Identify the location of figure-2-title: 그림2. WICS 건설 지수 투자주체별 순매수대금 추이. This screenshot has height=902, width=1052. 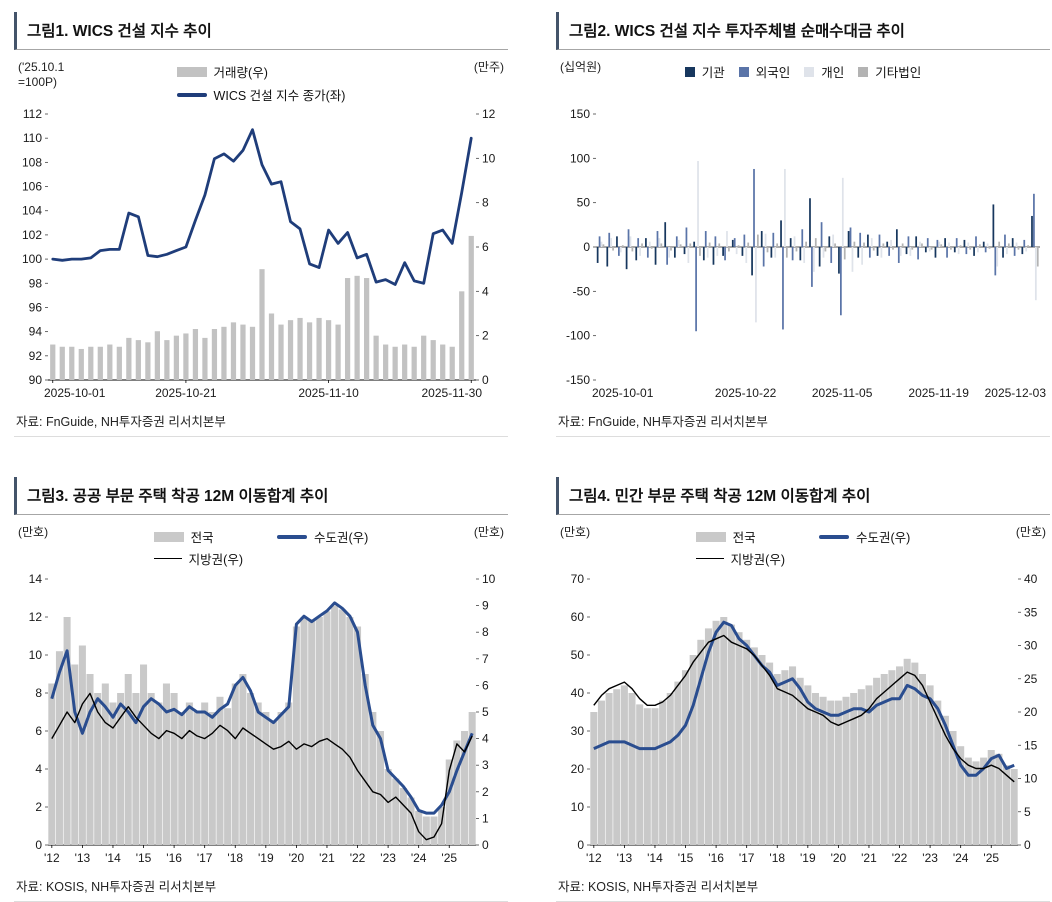
(803, 31).